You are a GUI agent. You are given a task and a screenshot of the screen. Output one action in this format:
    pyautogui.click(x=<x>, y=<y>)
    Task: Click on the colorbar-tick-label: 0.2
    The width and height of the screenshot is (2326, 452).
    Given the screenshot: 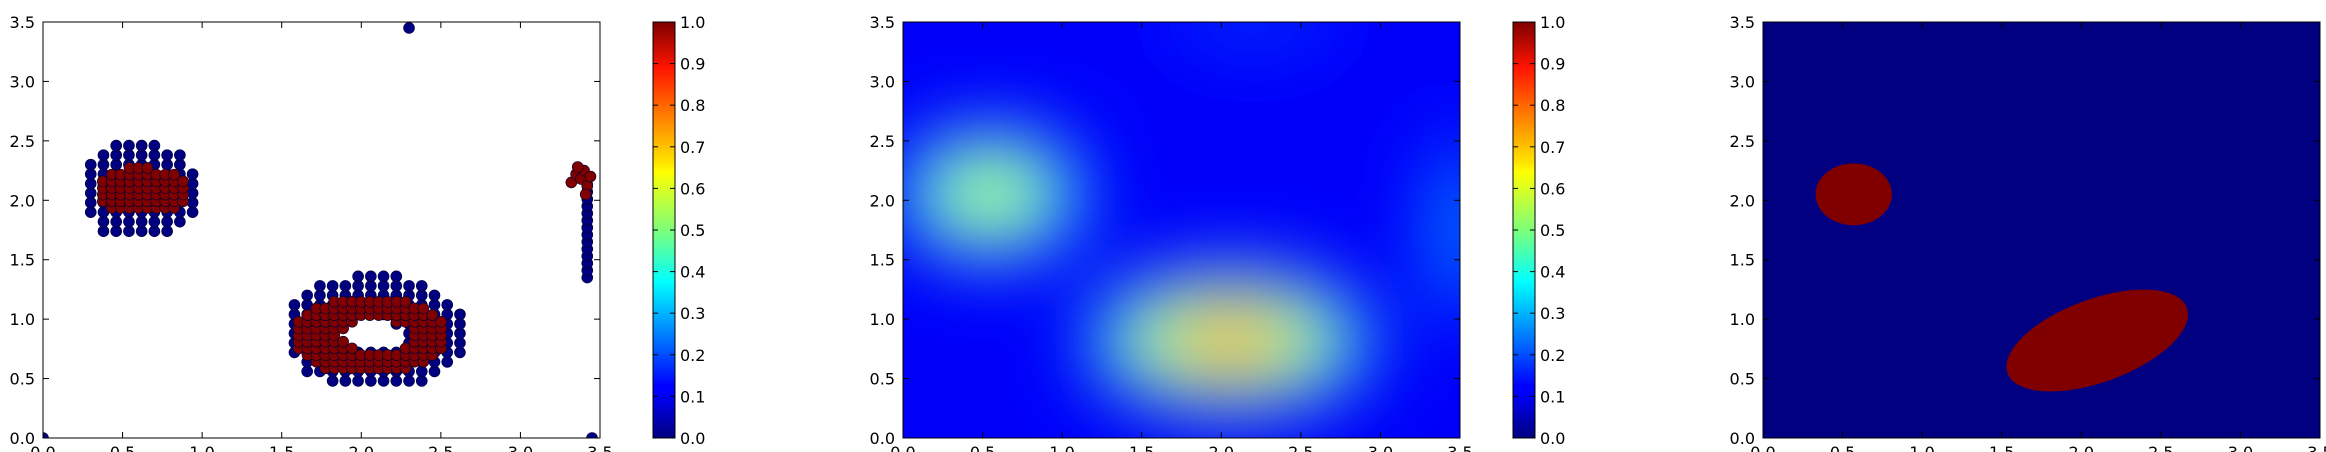 What is the action you would take?
    pyautogui.click(x=692, y=355)
    